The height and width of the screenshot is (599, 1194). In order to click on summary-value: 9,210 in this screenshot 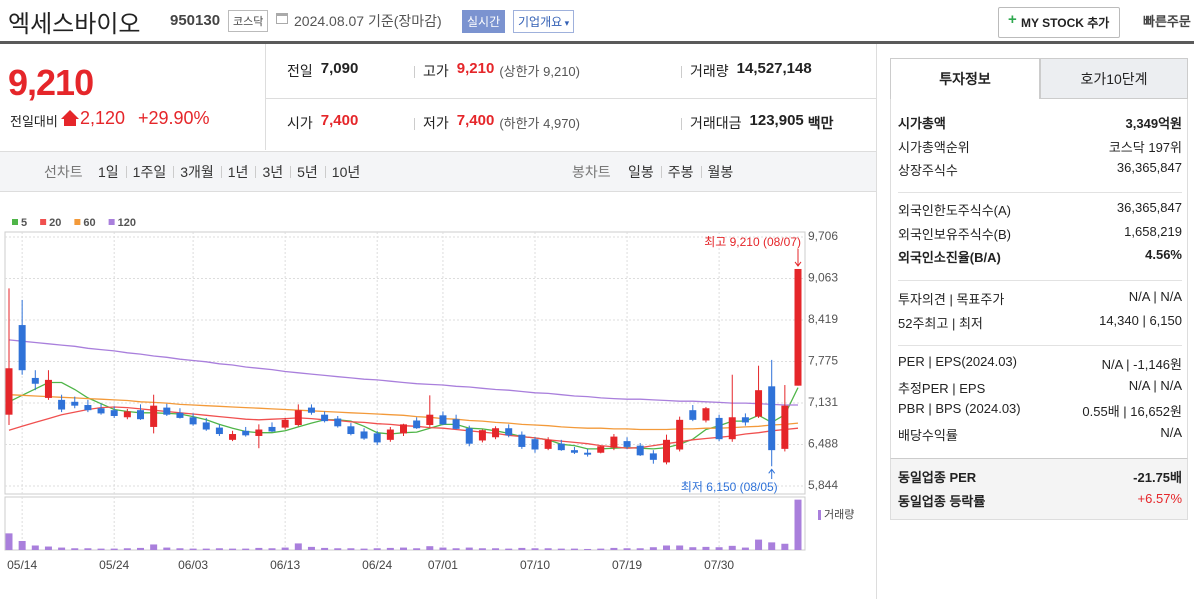, I will do `click(475, 68)`.